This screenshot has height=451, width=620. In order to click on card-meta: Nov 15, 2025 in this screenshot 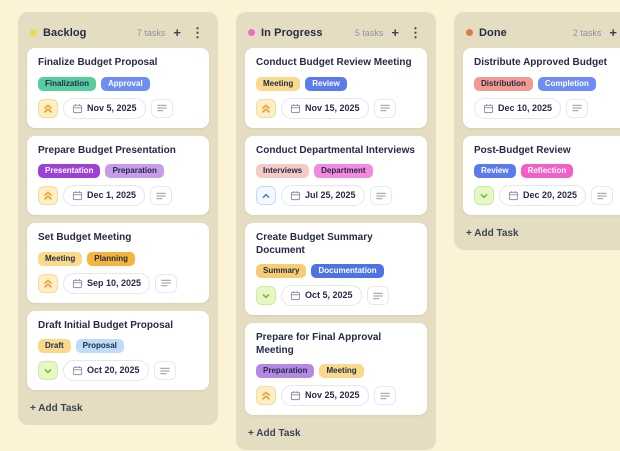, I will do `click(336, 108)`.